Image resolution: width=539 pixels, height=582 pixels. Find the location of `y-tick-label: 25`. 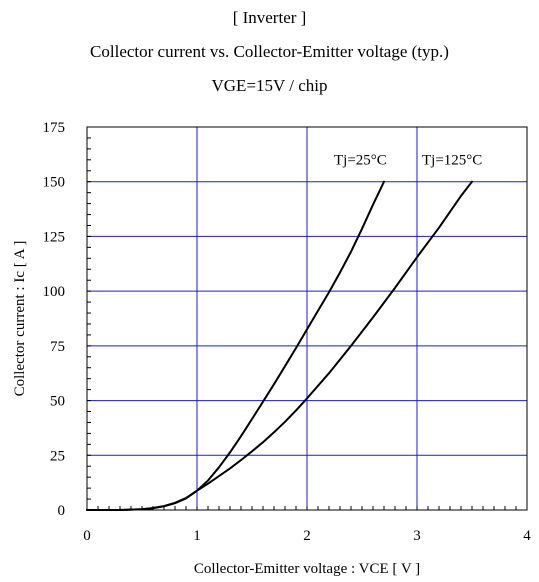

y-tick-label: 25 is located at coordinates (57, 456).